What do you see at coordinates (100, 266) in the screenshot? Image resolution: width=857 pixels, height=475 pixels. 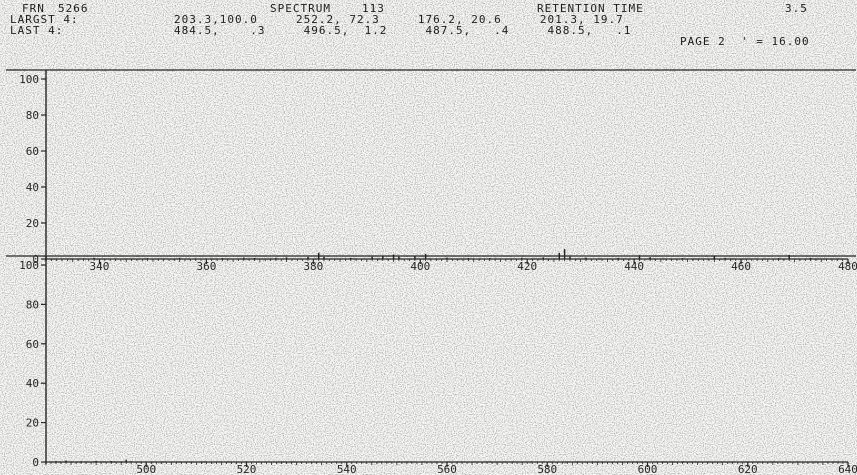 I see `x-tick-label: 340` at bounding box center [100, 266].